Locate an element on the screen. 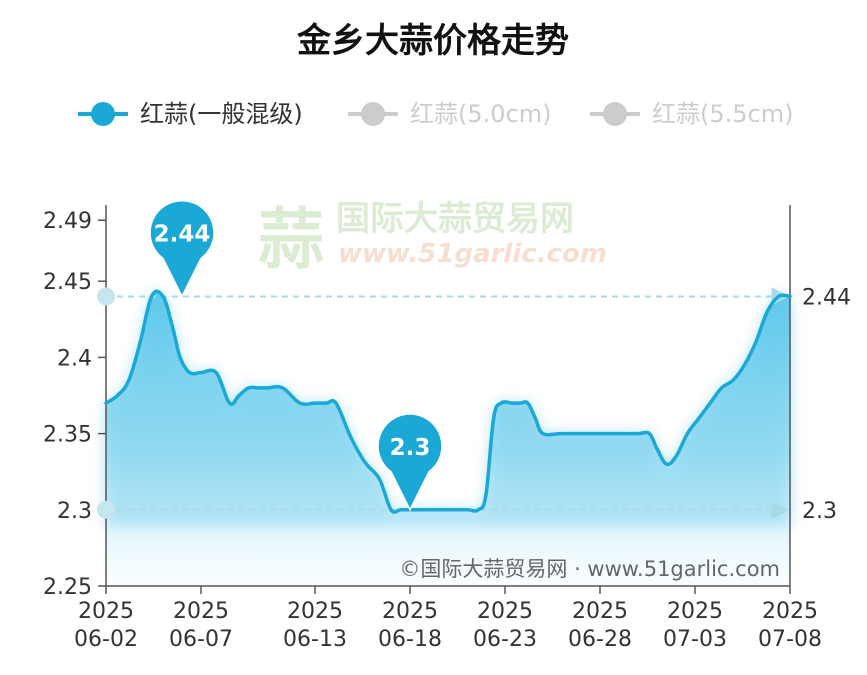  legend: 红蒜(一般混级) 红蒜(5.0cm) 红蒜(5.5cm) is located at coordinates (435, 114).